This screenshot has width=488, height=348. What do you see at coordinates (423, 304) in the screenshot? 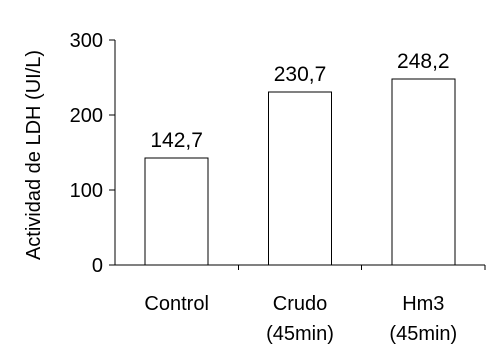
I see `x-tick-label: Hm3` at bounding box center [423, 304].